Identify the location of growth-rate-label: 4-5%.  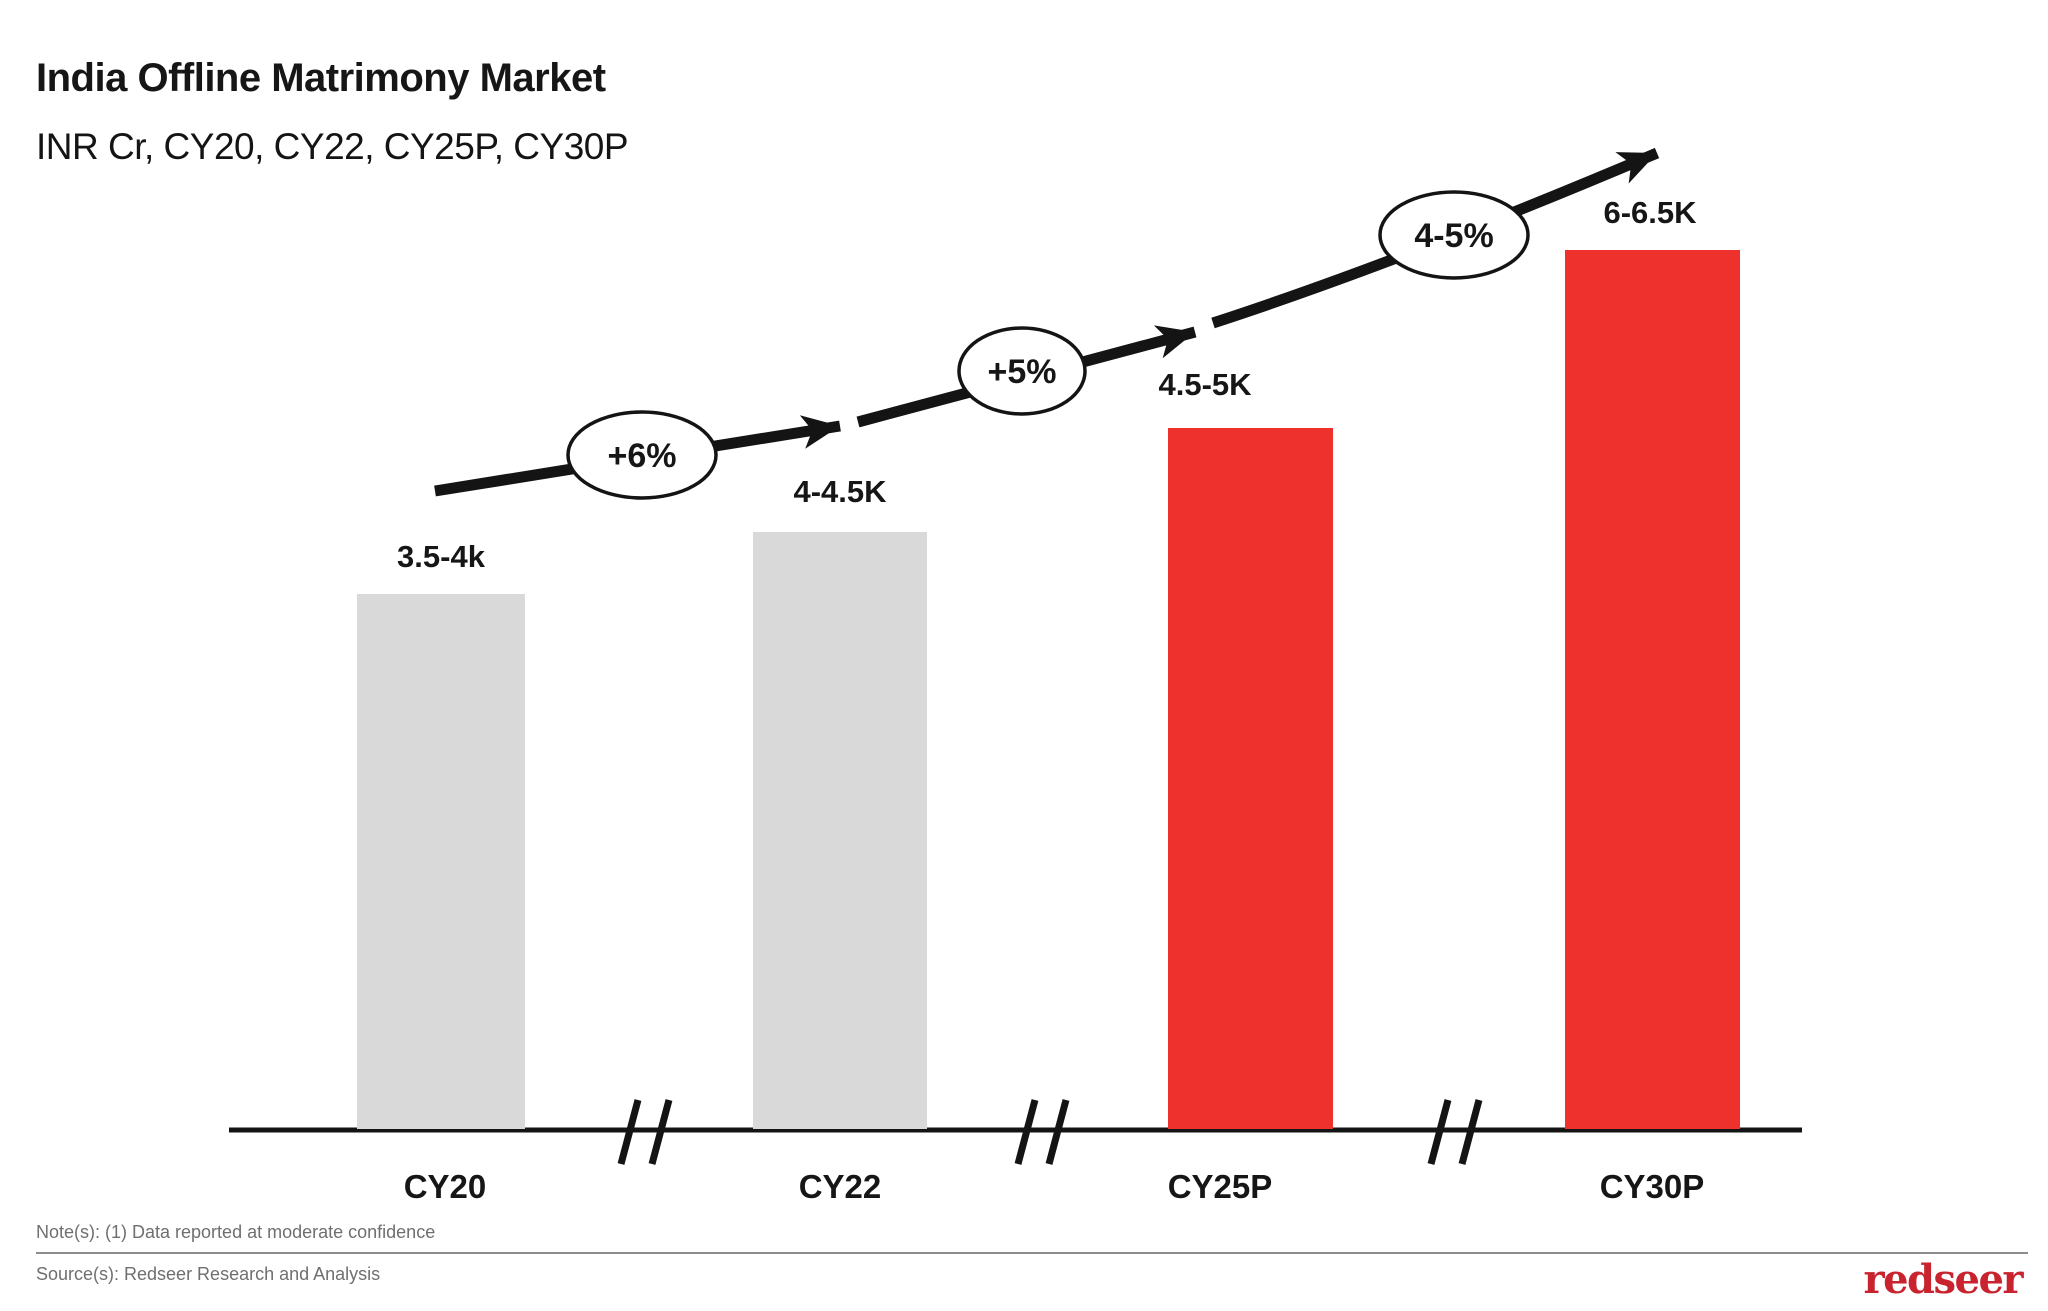
(1453, 236).